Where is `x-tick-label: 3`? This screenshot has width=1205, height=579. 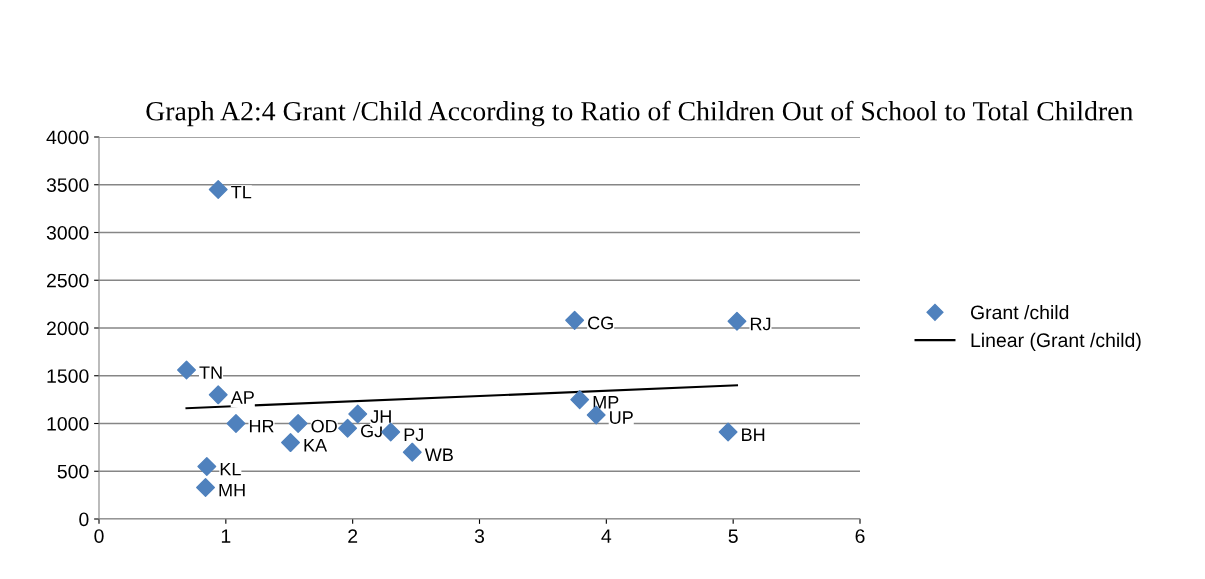 x-tick-label: 3 is located at coordinates (479, 536).